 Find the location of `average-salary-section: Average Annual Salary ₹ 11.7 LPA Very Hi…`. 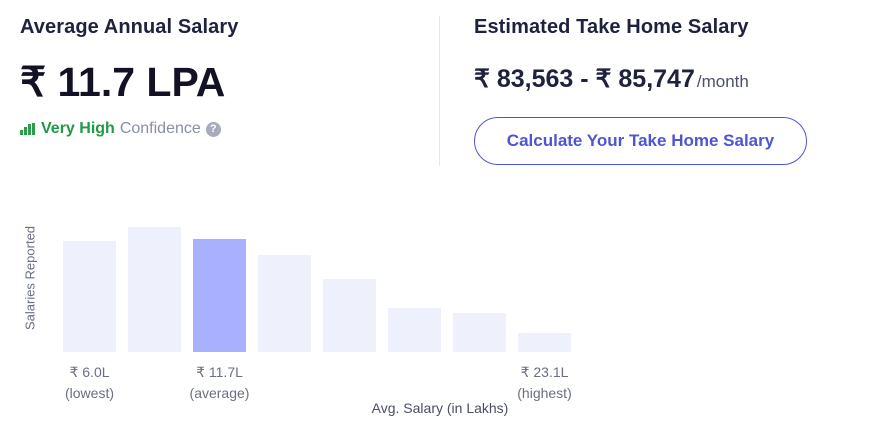

average-salary-section: Average Annual Salary ₹ 11.7 LPA Very Hi… is located at coordinates (220, 76).